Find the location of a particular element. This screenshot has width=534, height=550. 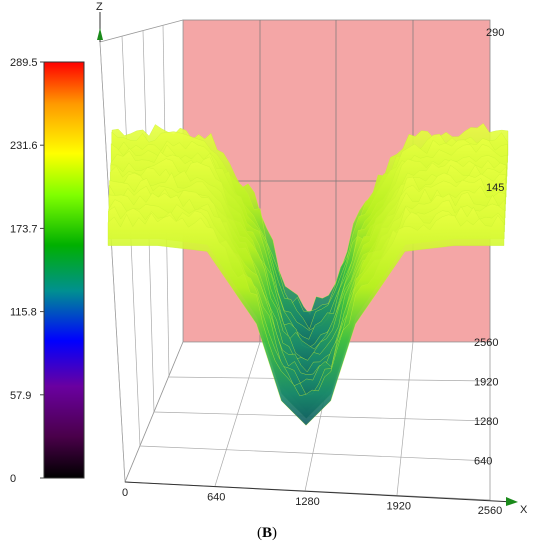

y-tick-label: 1920 is located at coordinates (486, 383).